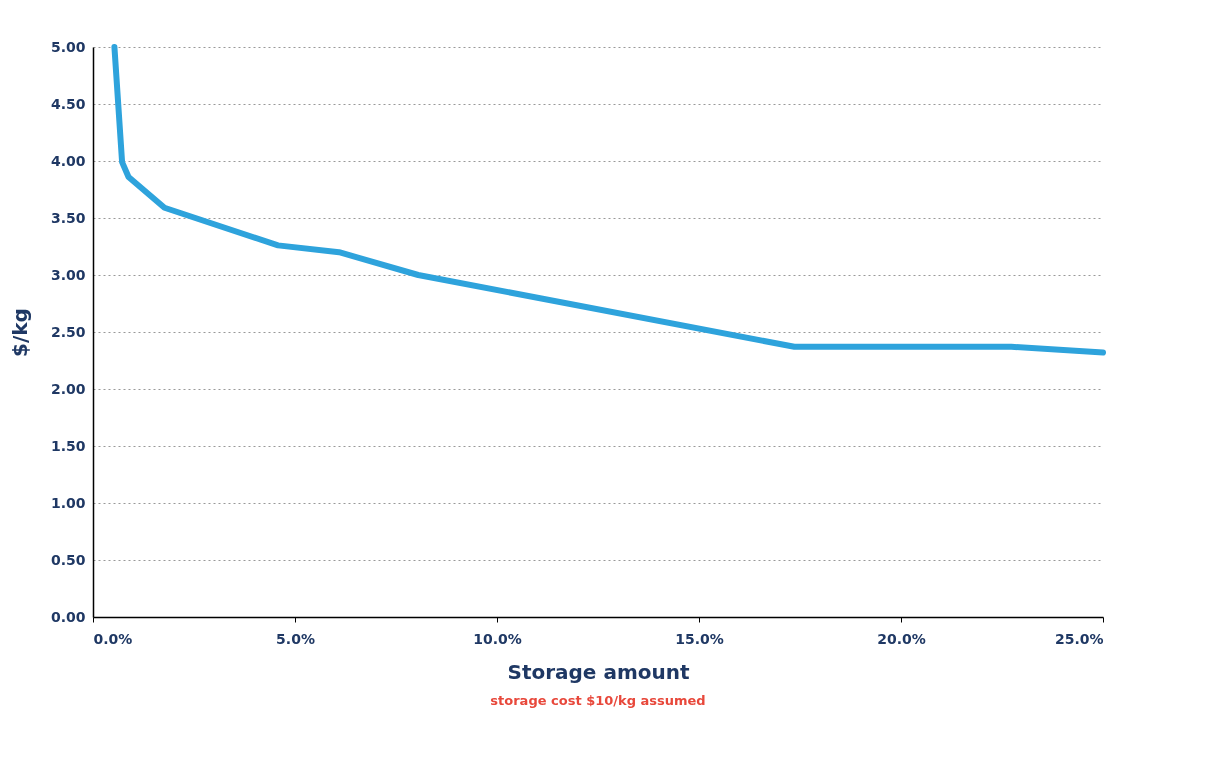 This screenshot has width=1226, height=760. What do you see at coordinates (598, 671) in the screenshot?
I see `x-axis-title: Storage amount` at bounding box center [598, 671].